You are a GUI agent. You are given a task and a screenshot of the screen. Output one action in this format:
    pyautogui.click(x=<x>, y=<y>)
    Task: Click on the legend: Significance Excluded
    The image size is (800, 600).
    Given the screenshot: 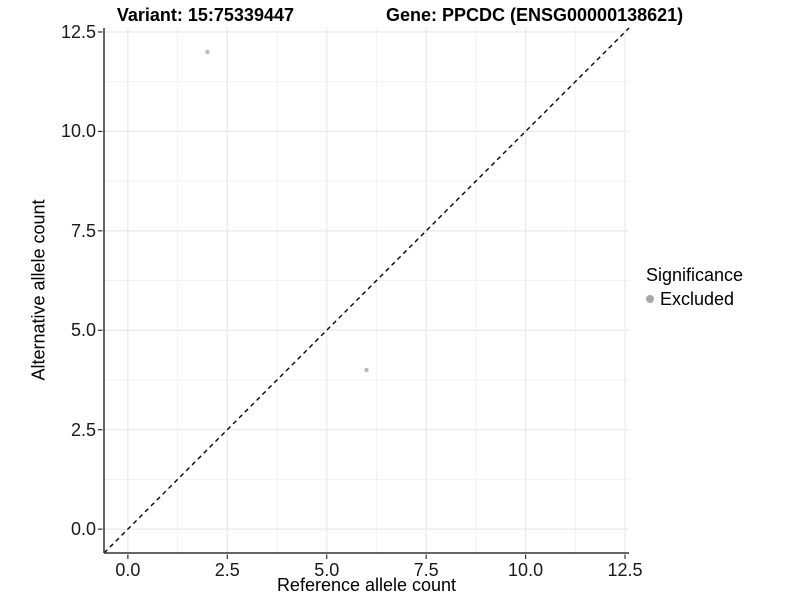 What is the action you would take?
    pyautogui.click(x=694, y=287)
    